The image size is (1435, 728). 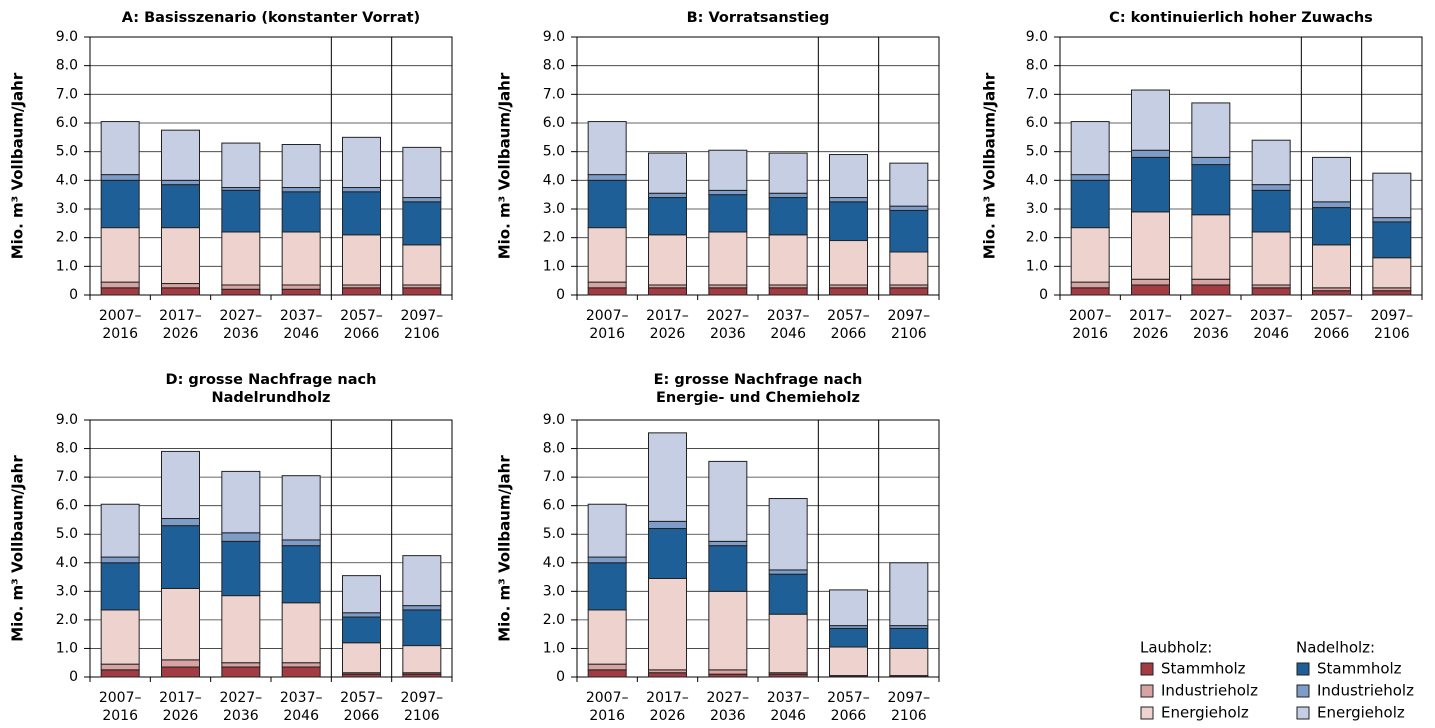 I want to click on chart-title: B: Vorratsanstieg, so click(x=758, y=18).